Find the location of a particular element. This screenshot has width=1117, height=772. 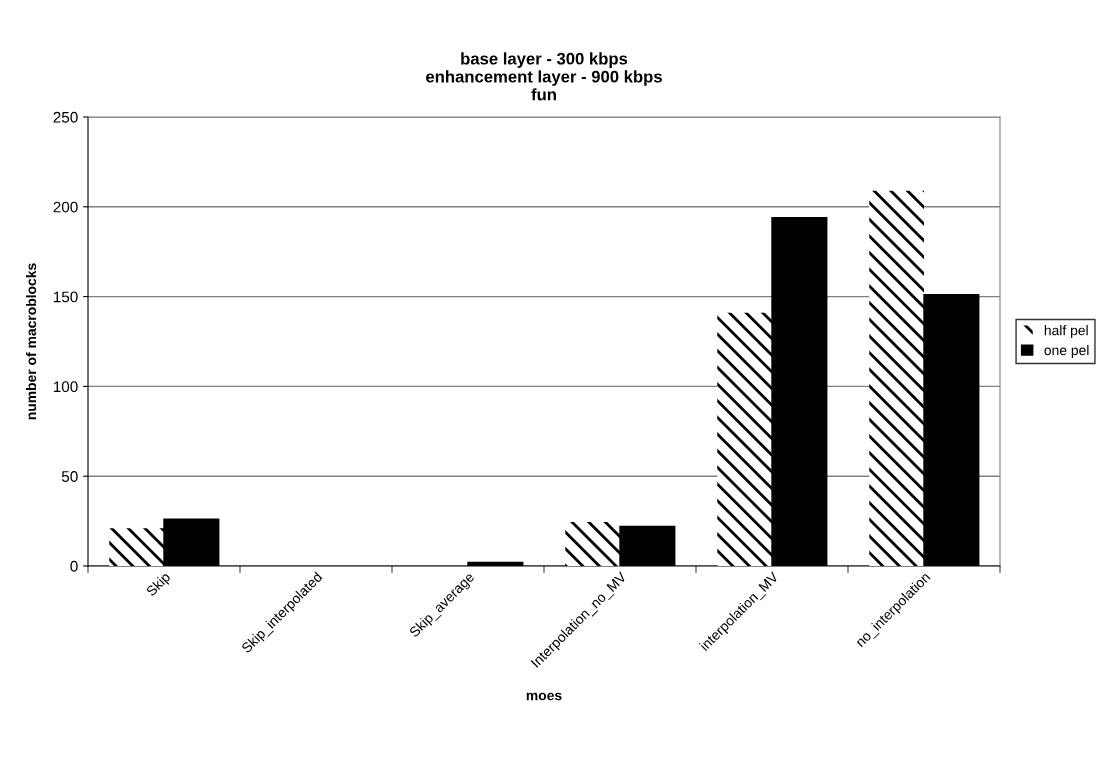

x-axis-title: moes is located at coordinates (544, 696).